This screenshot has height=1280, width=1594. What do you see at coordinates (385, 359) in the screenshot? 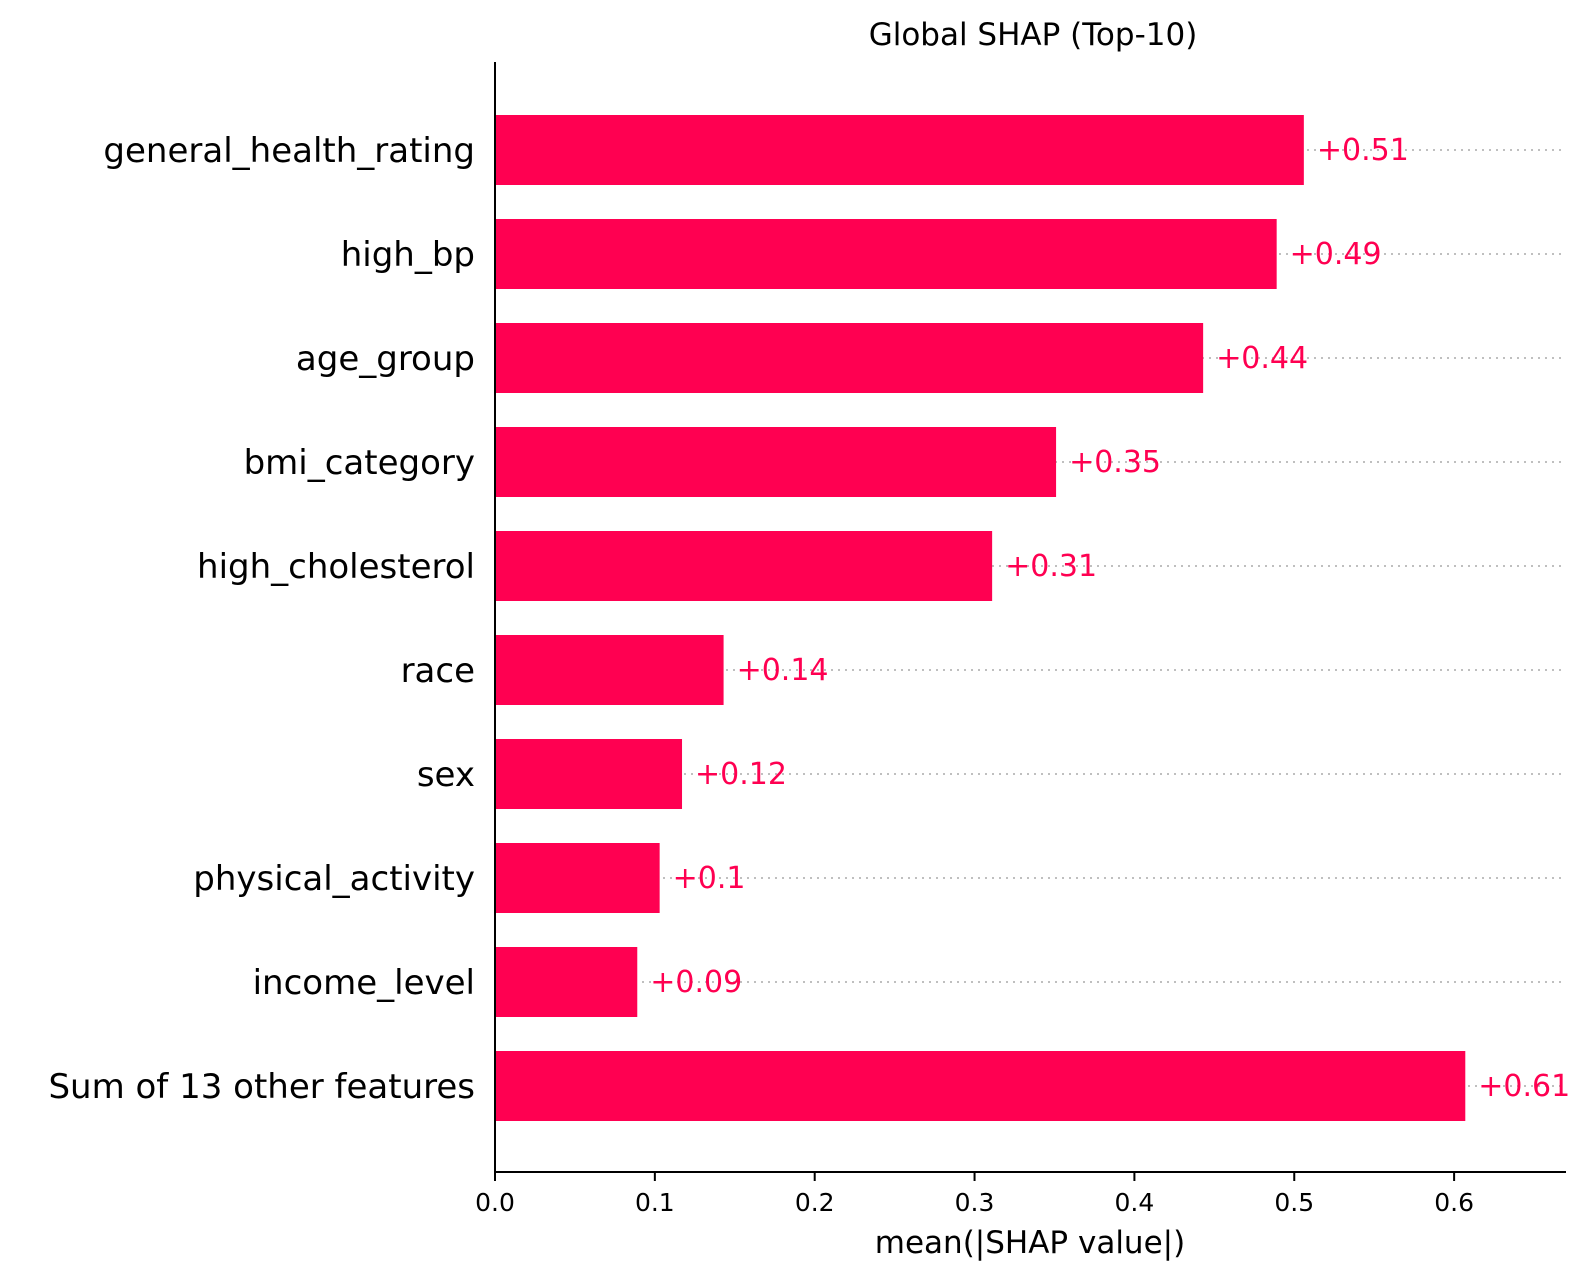
I see `category-label: age_group` at bounding box center [385, 359].